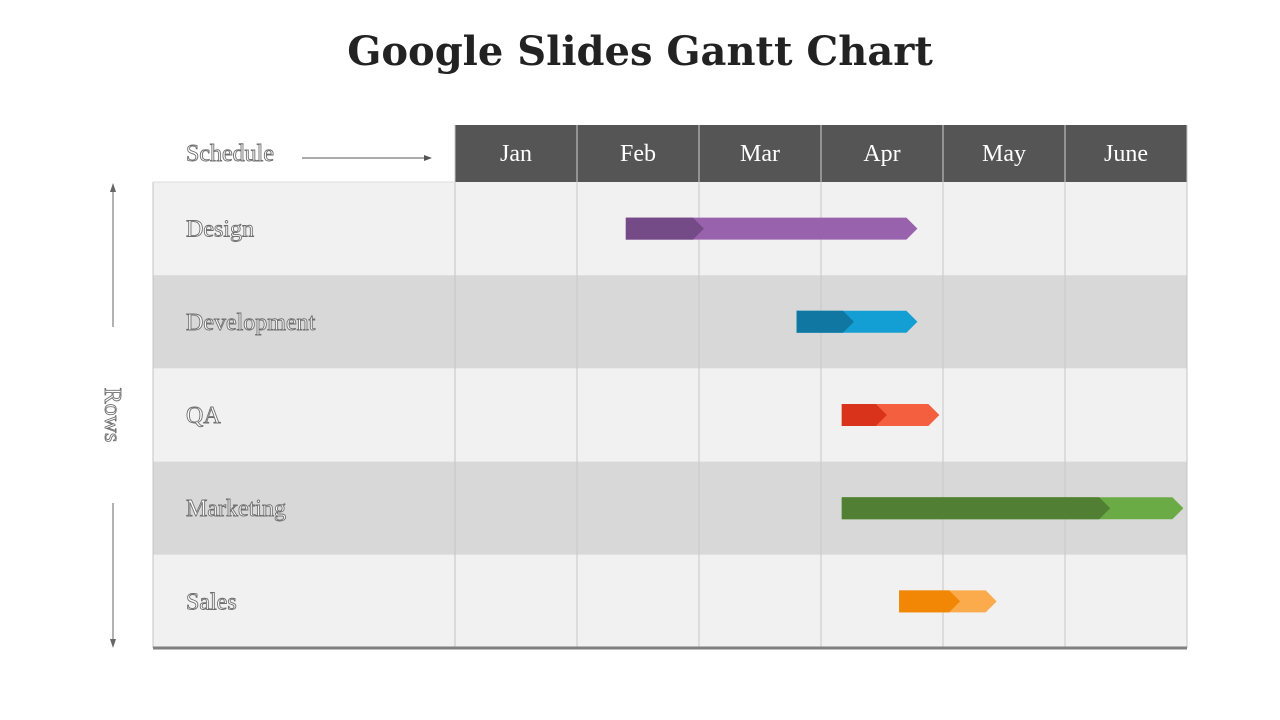 Image resolution: width=1280 pixels, height=720 pixels. I want to click on rows-axis-arrow-up, so click(113, 187).